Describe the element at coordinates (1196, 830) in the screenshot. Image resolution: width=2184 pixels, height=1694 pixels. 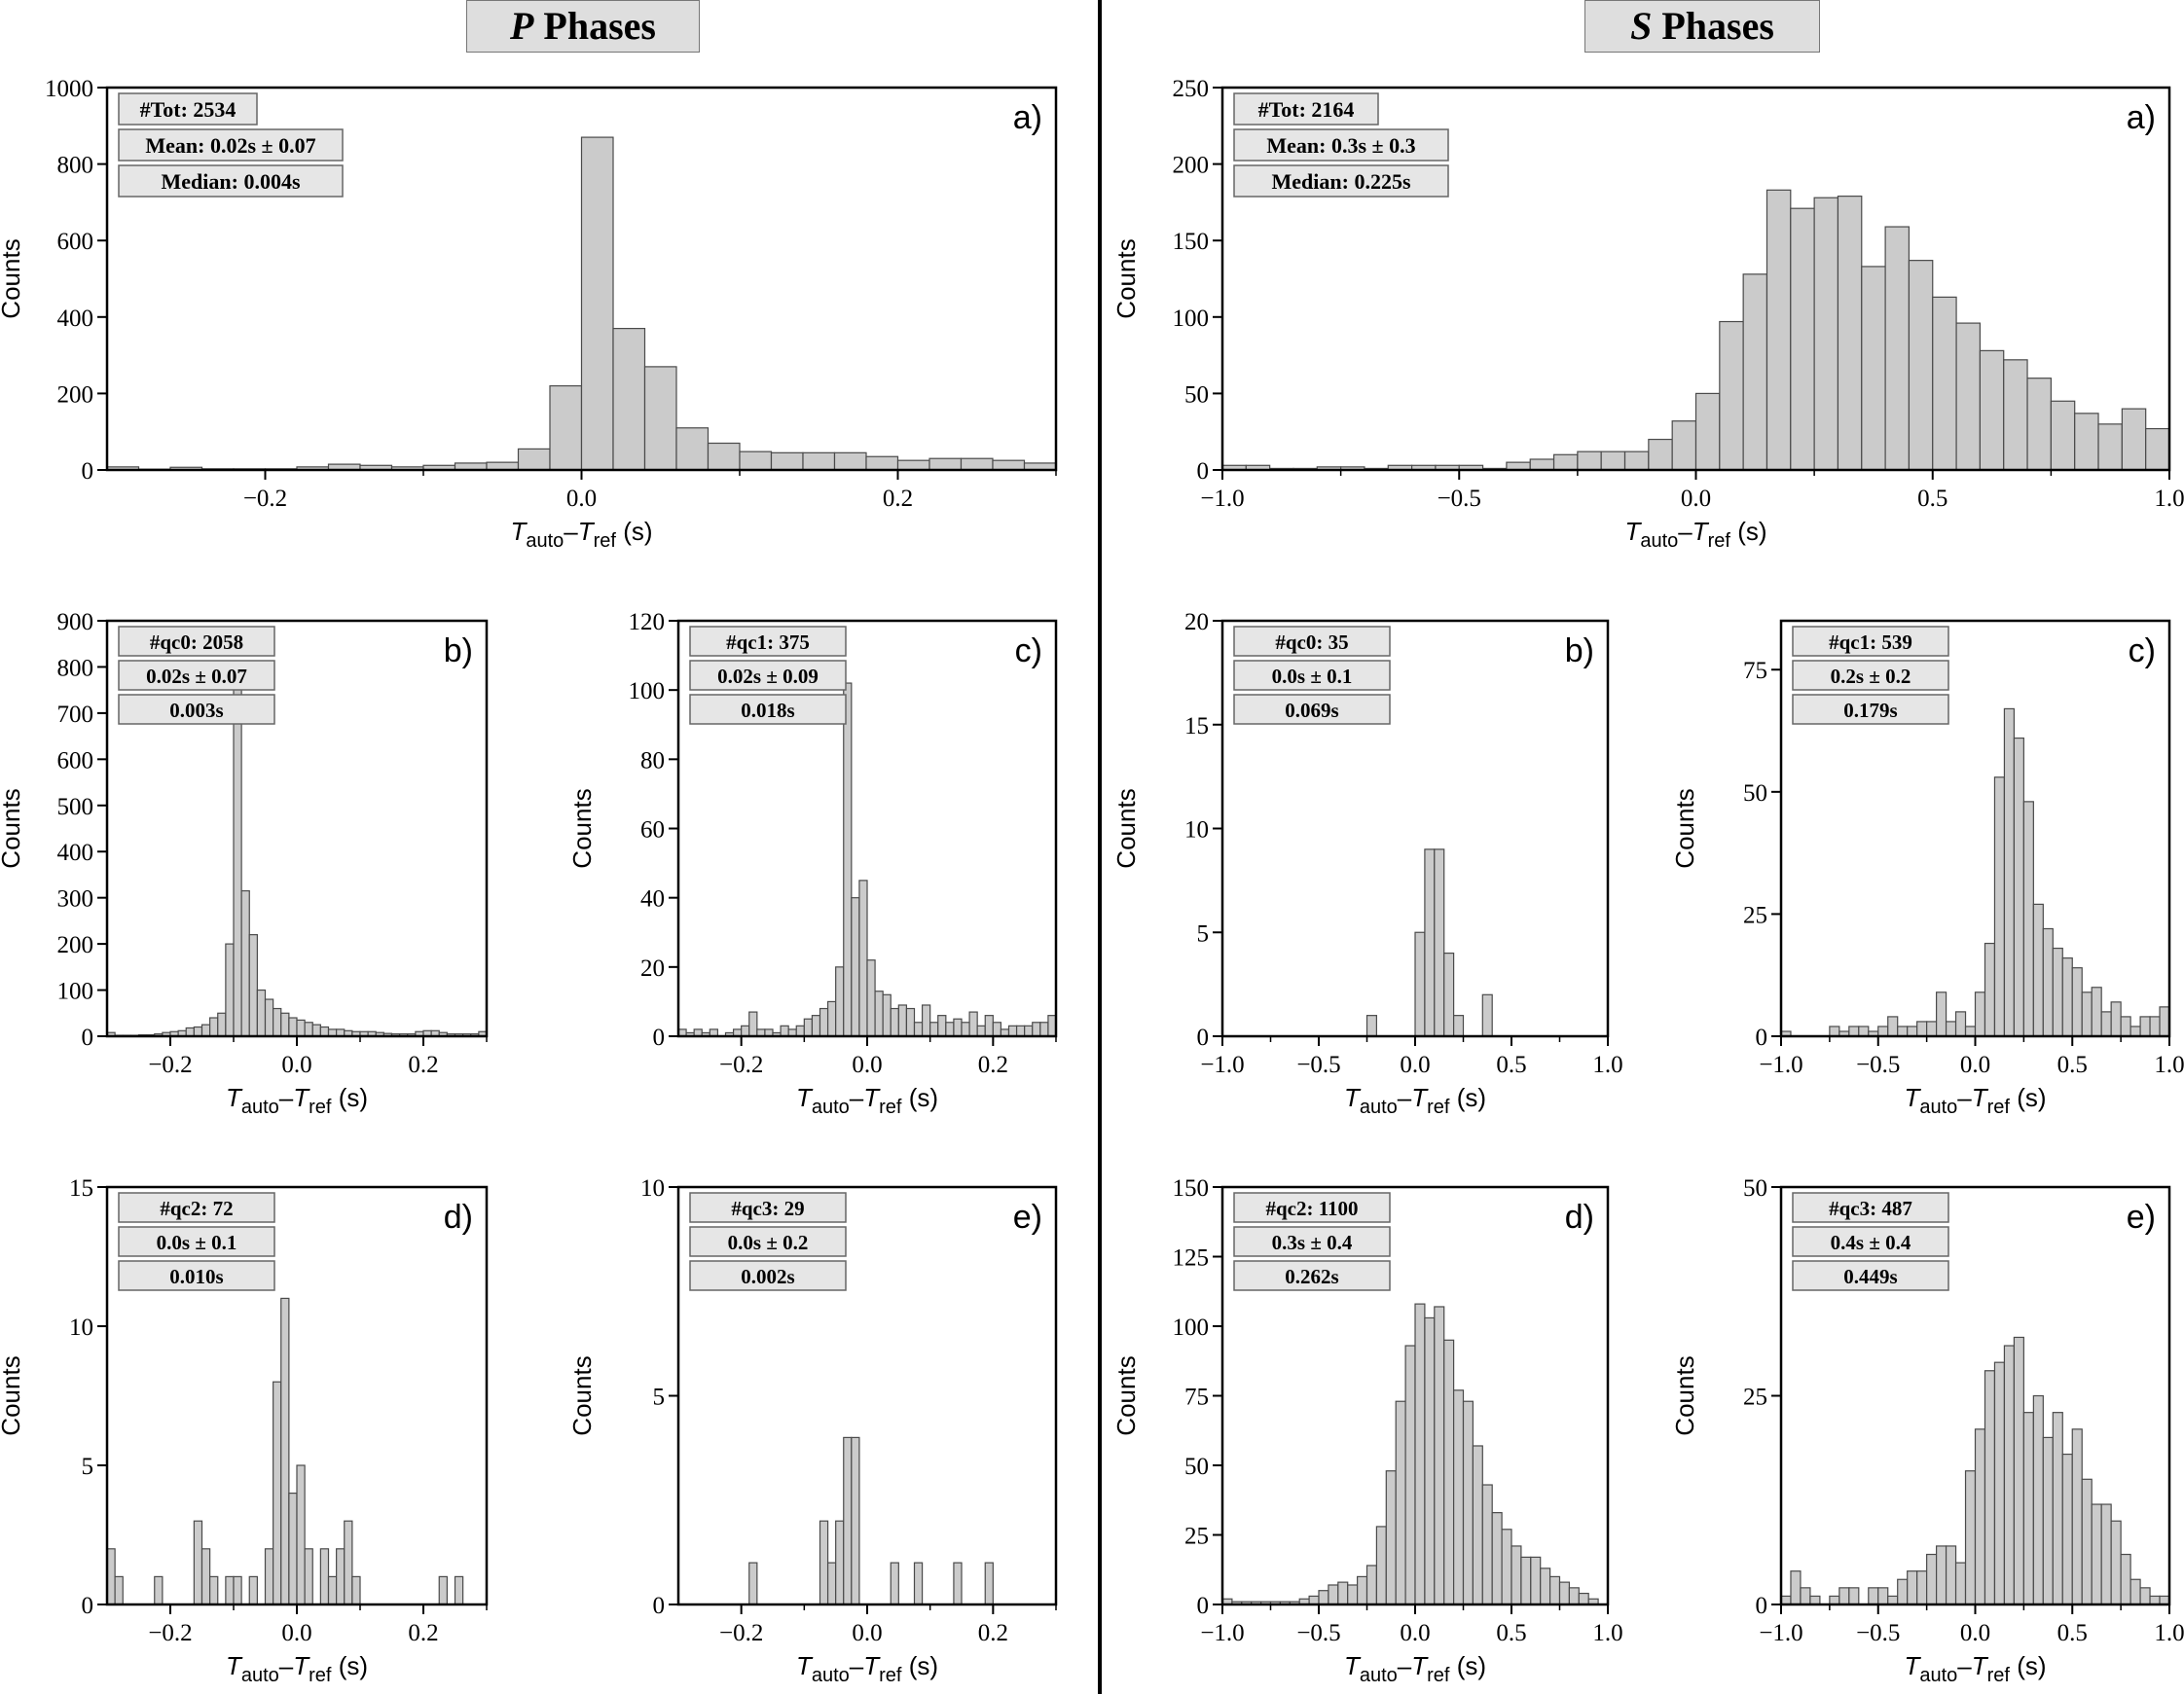
I see `y-tick-label: 10` at that location.